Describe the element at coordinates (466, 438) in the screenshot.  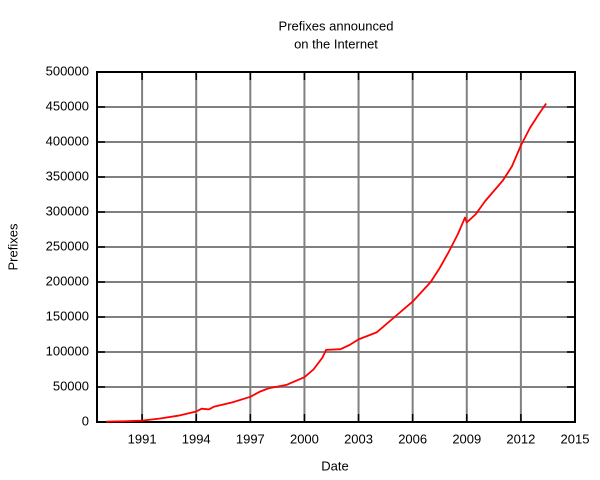
I see `x-tick-label: 2009` at that location.